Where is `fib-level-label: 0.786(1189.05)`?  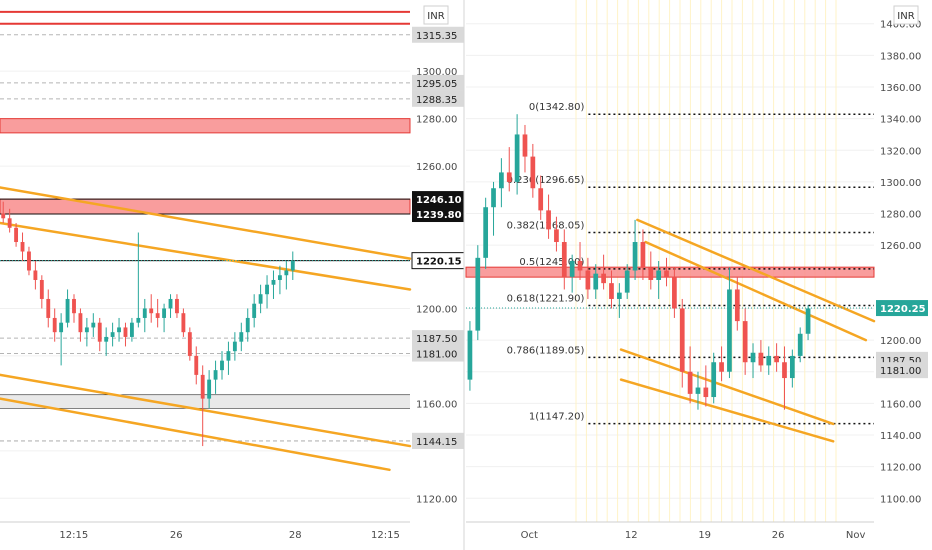 fib-level-label: 0.786(1189.05) is located at coordinates (546, 350).